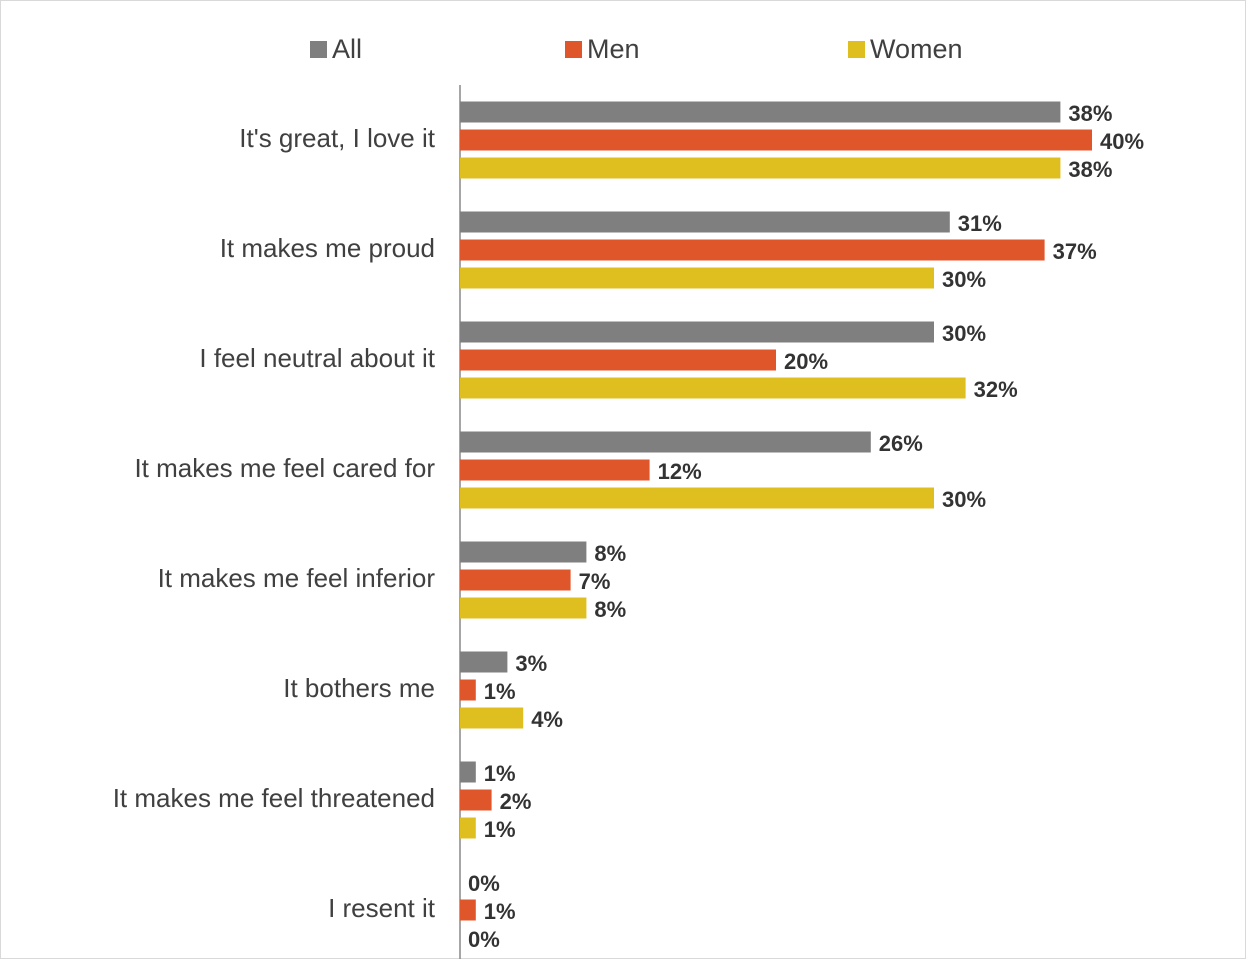 The height and width of the screenshot is (959, 1246). Describe the element at coordinates (382, 908) in the screenshot. I see `category-label: I resent it` at that location.